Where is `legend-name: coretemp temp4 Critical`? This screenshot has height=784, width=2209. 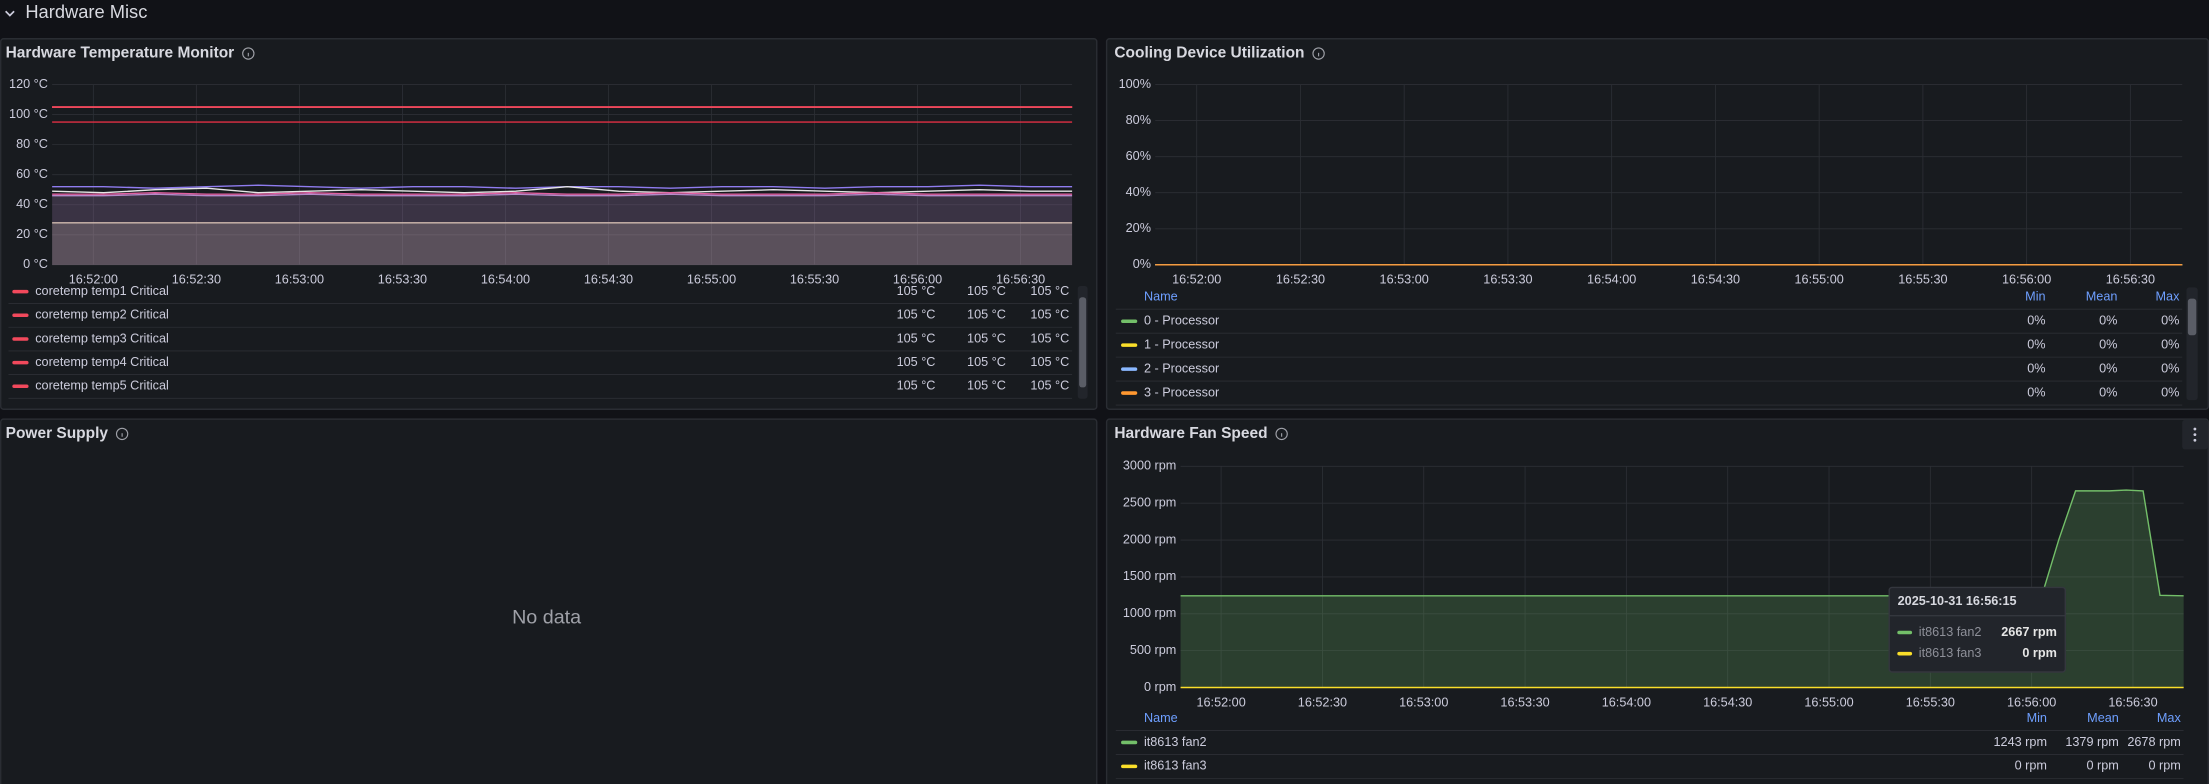
legend-name: coretemp temp4 Critical is located at coordinates (102, 362).